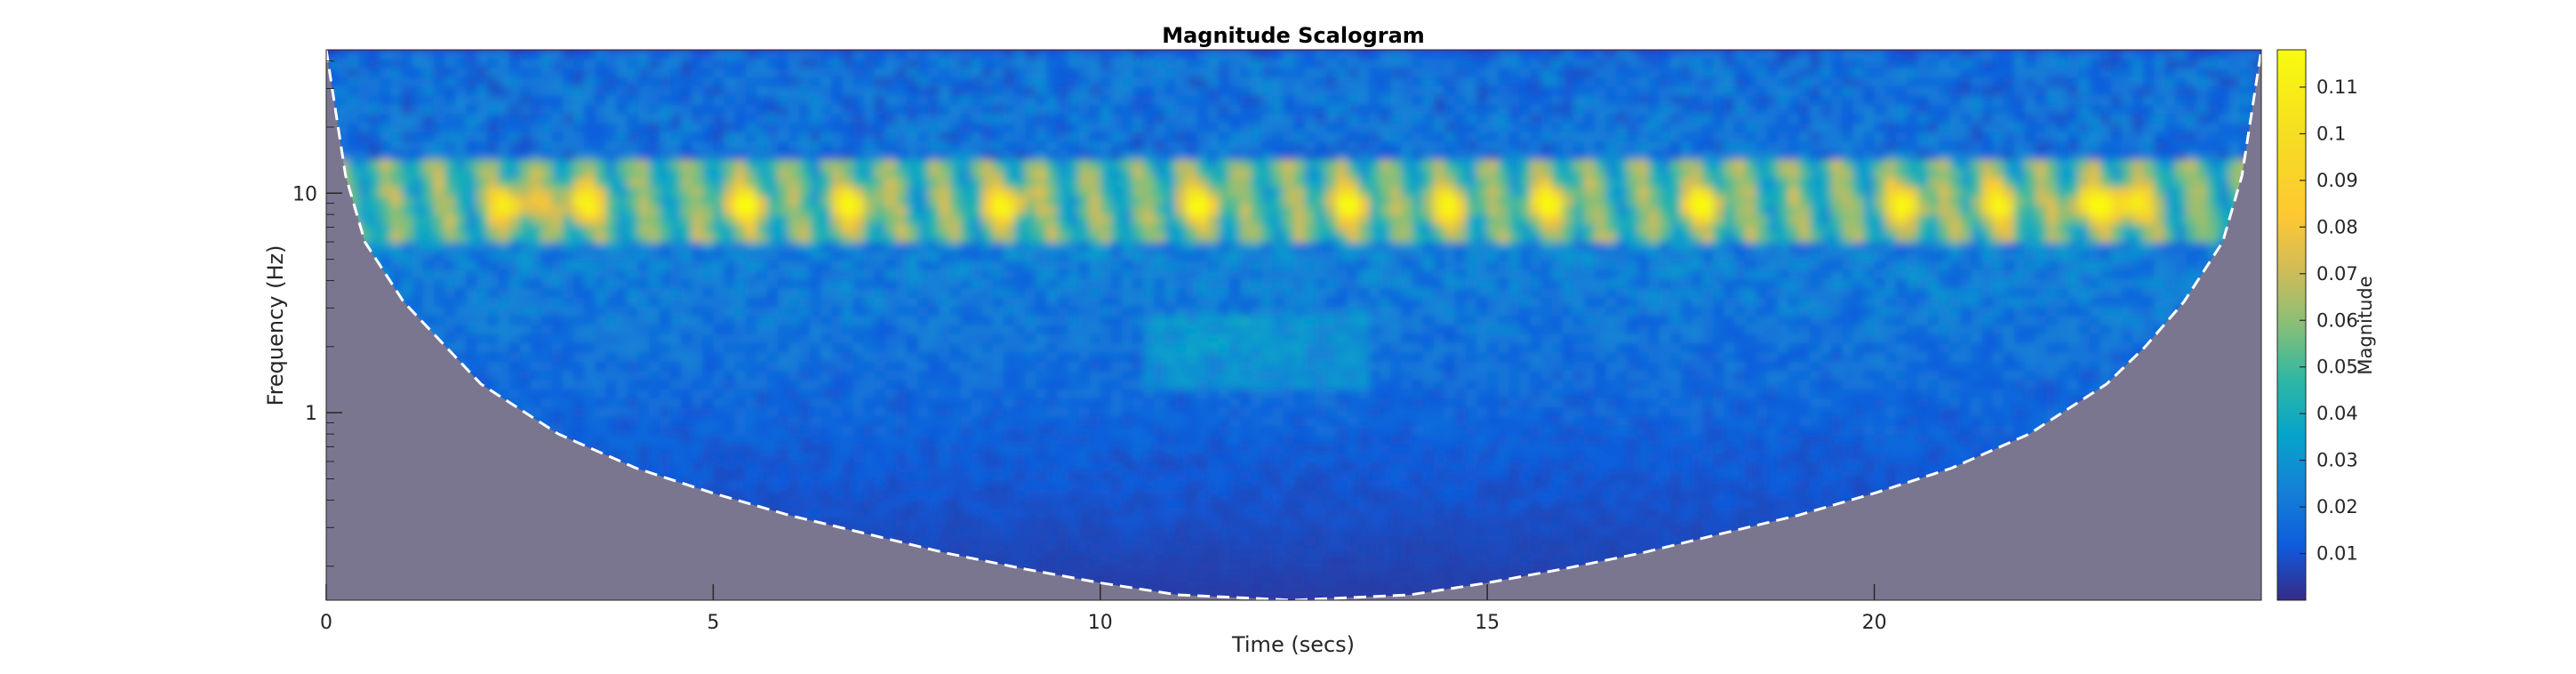 The width and height of the screenshot is (2576, 674). I want to click on y-tick-label: 10, so click(304, 194).